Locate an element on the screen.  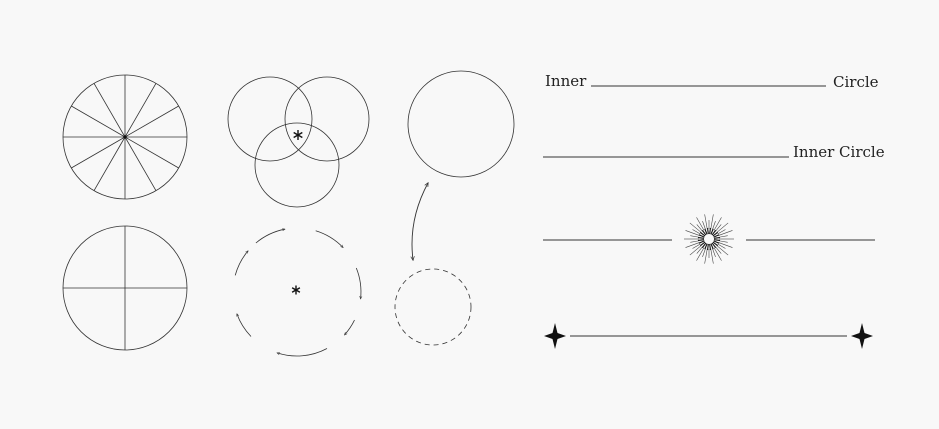
arrow-arc-circle is located at coordinates (297, 293).